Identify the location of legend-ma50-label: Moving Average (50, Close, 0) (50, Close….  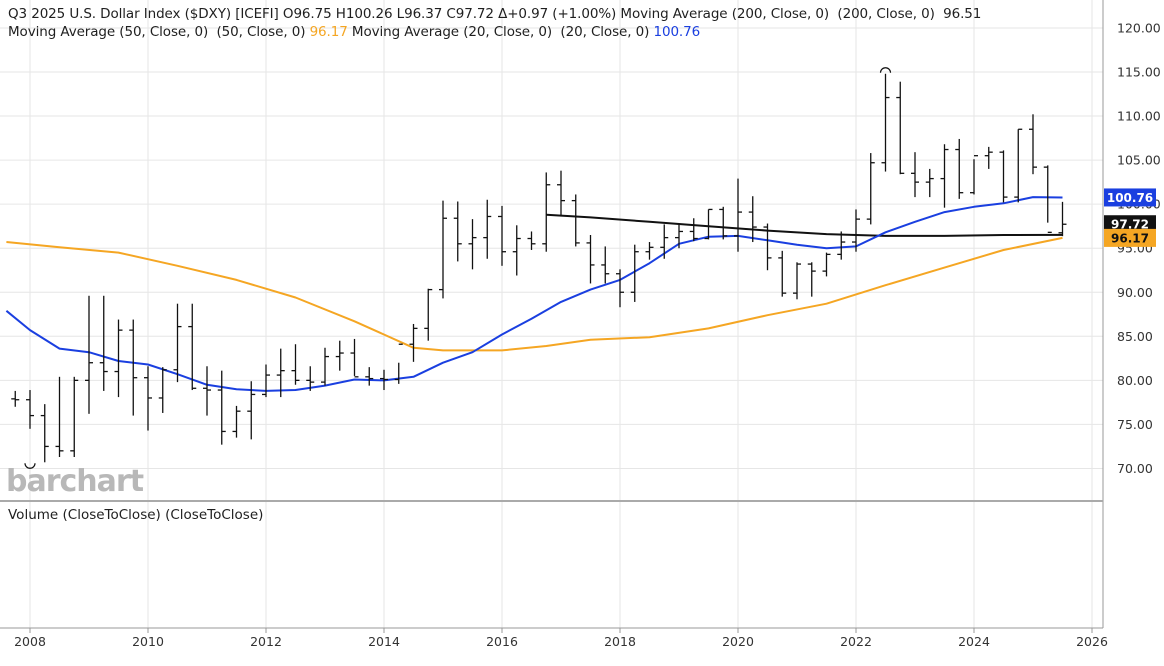
(159, 32).